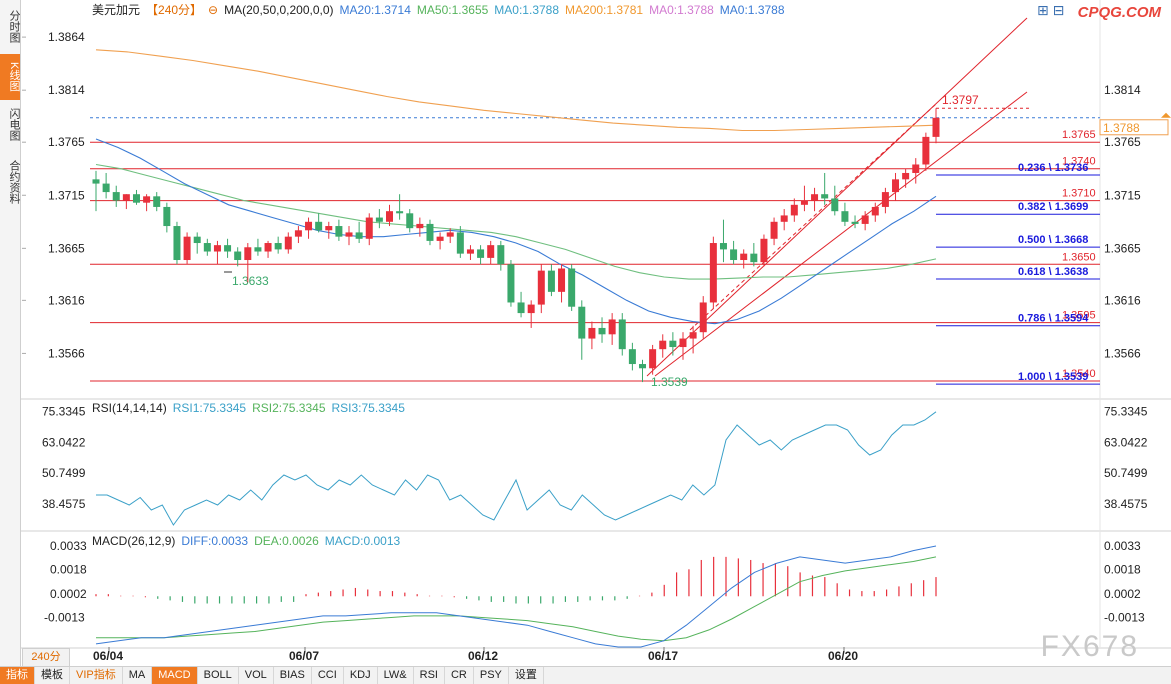  I want to click on rsi-tick-right: 75.3345, so click(1126, 412).